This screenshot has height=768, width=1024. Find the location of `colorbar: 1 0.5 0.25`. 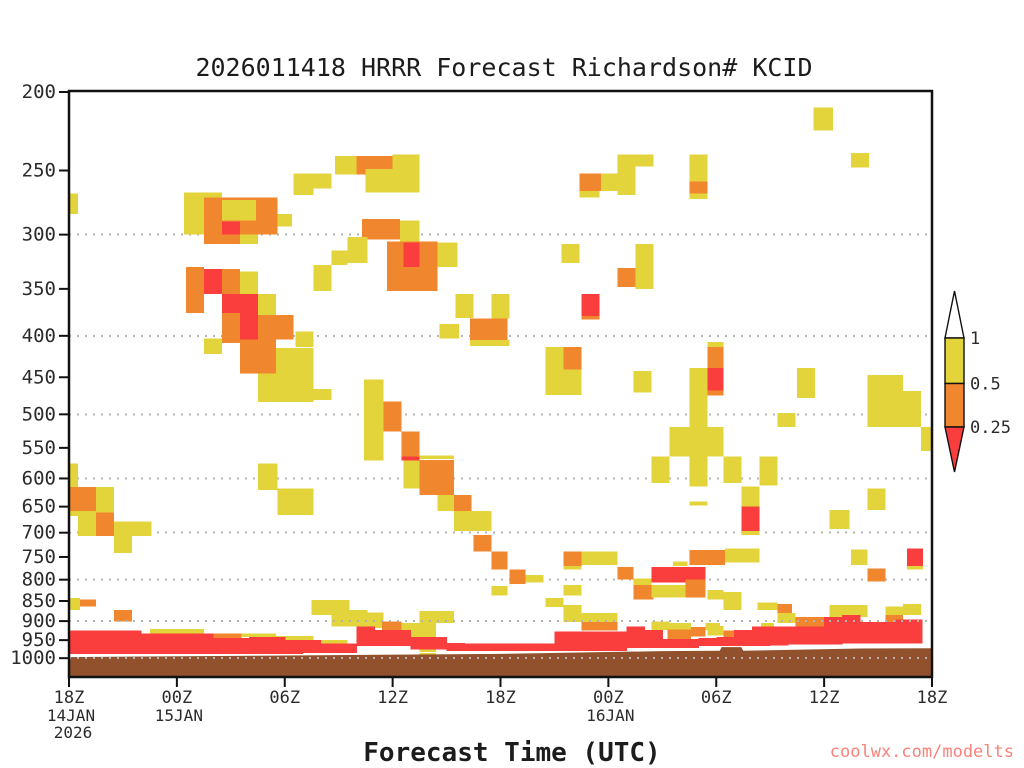

colorbar: 1 0.5 0.25 is located at coordinates (977, 381).